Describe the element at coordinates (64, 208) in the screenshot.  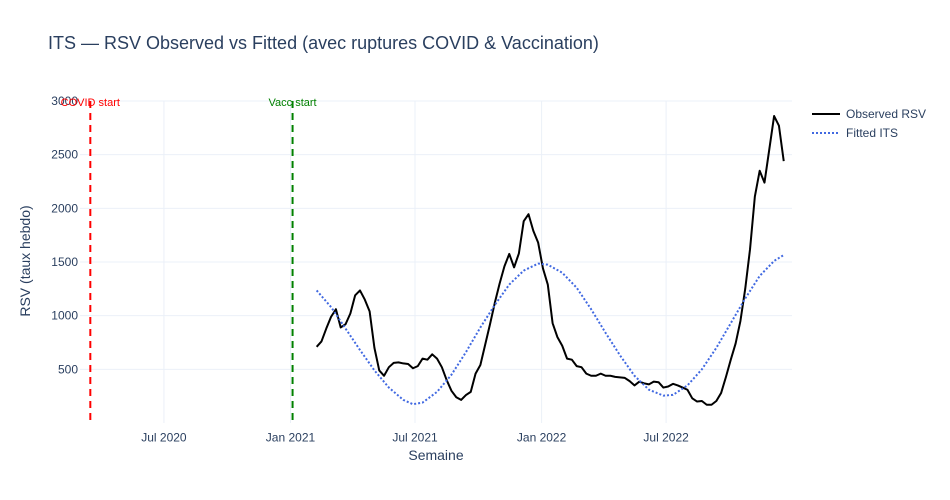
I see `y-tick-label: 2000` at that location.